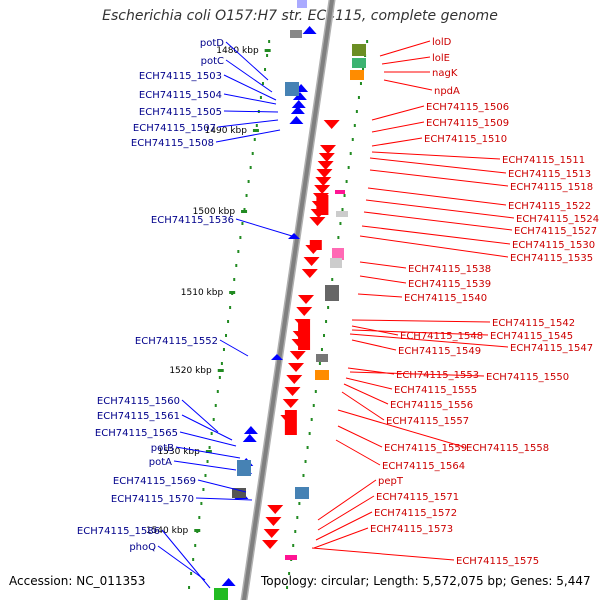  I want to click on scale-tick-label: 1530 kbp, so click(178, 452).